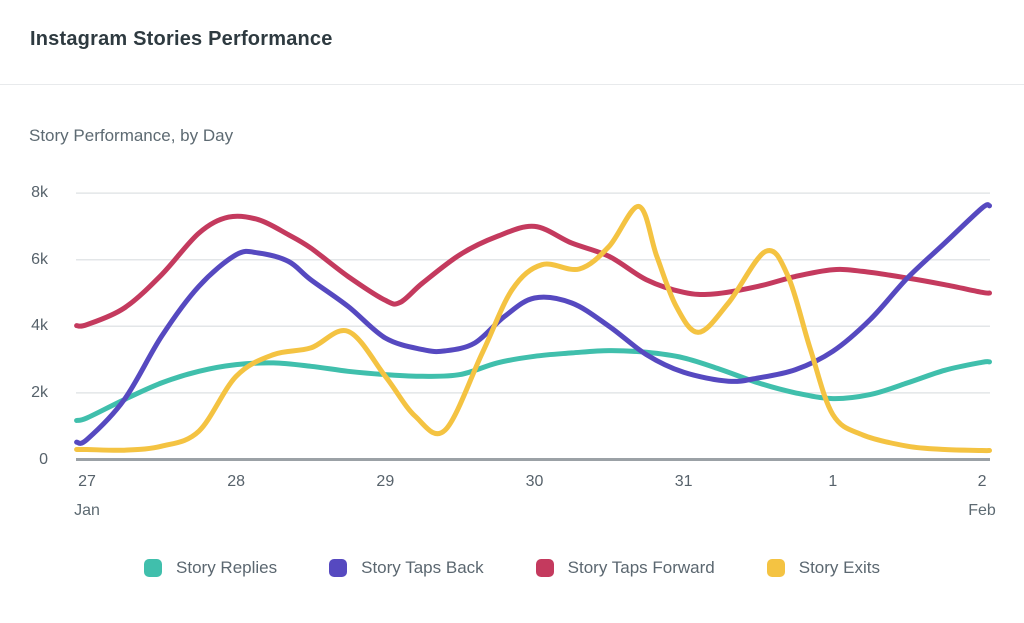 This screenshot has height=623, width=1024. I want to click on y-tick-4k: 4k, so click(39, 326).